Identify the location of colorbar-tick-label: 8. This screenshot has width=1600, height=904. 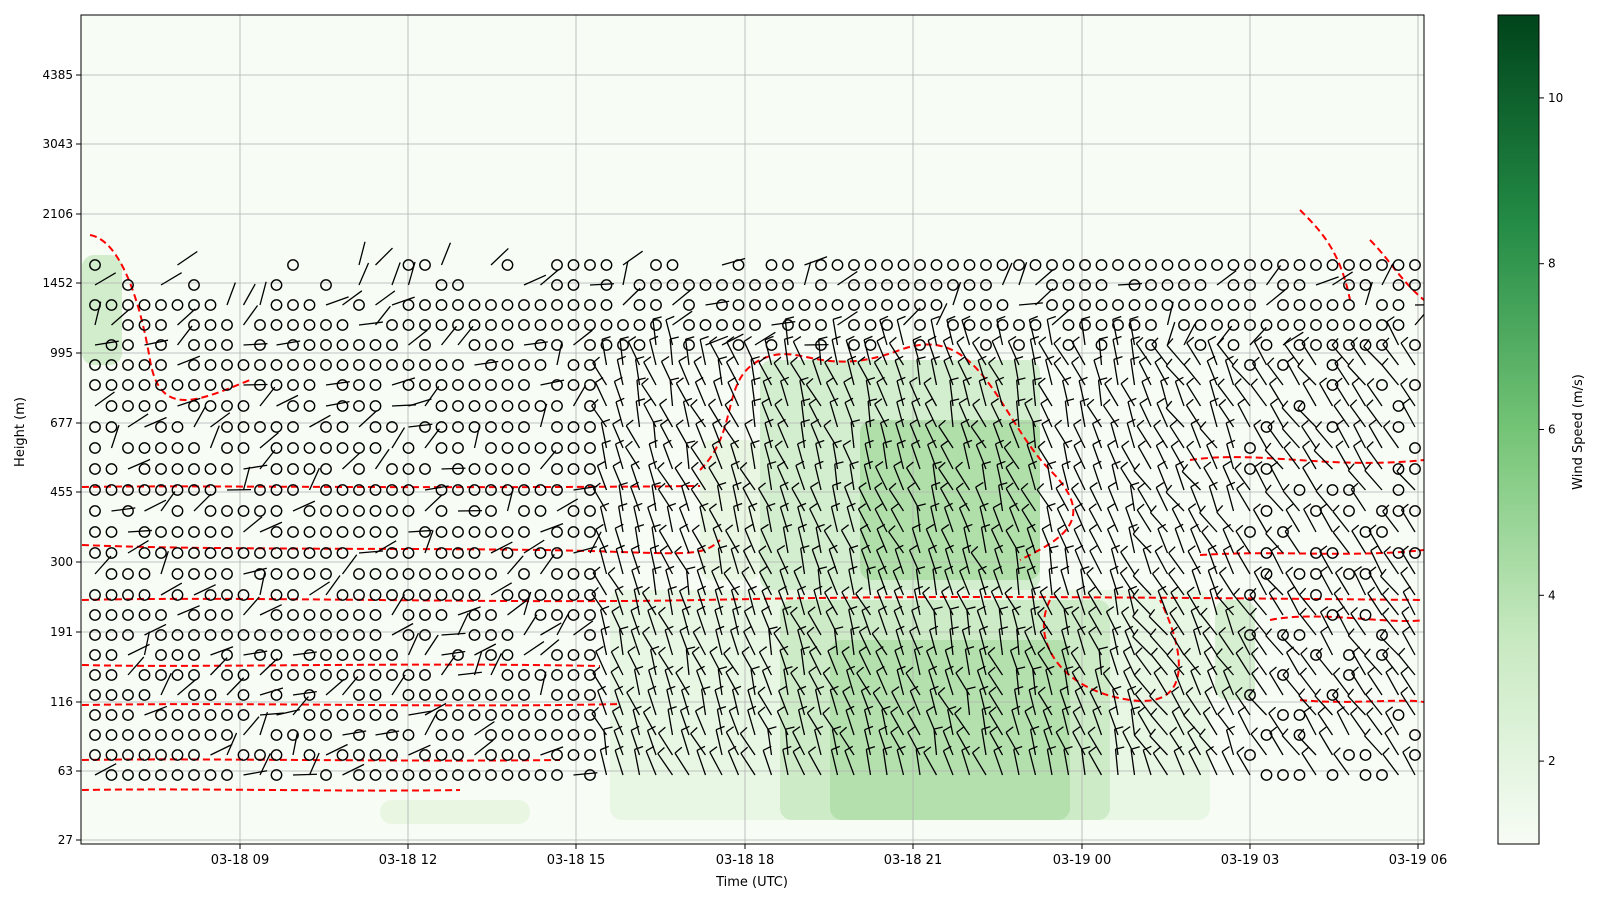
(1552, 264).